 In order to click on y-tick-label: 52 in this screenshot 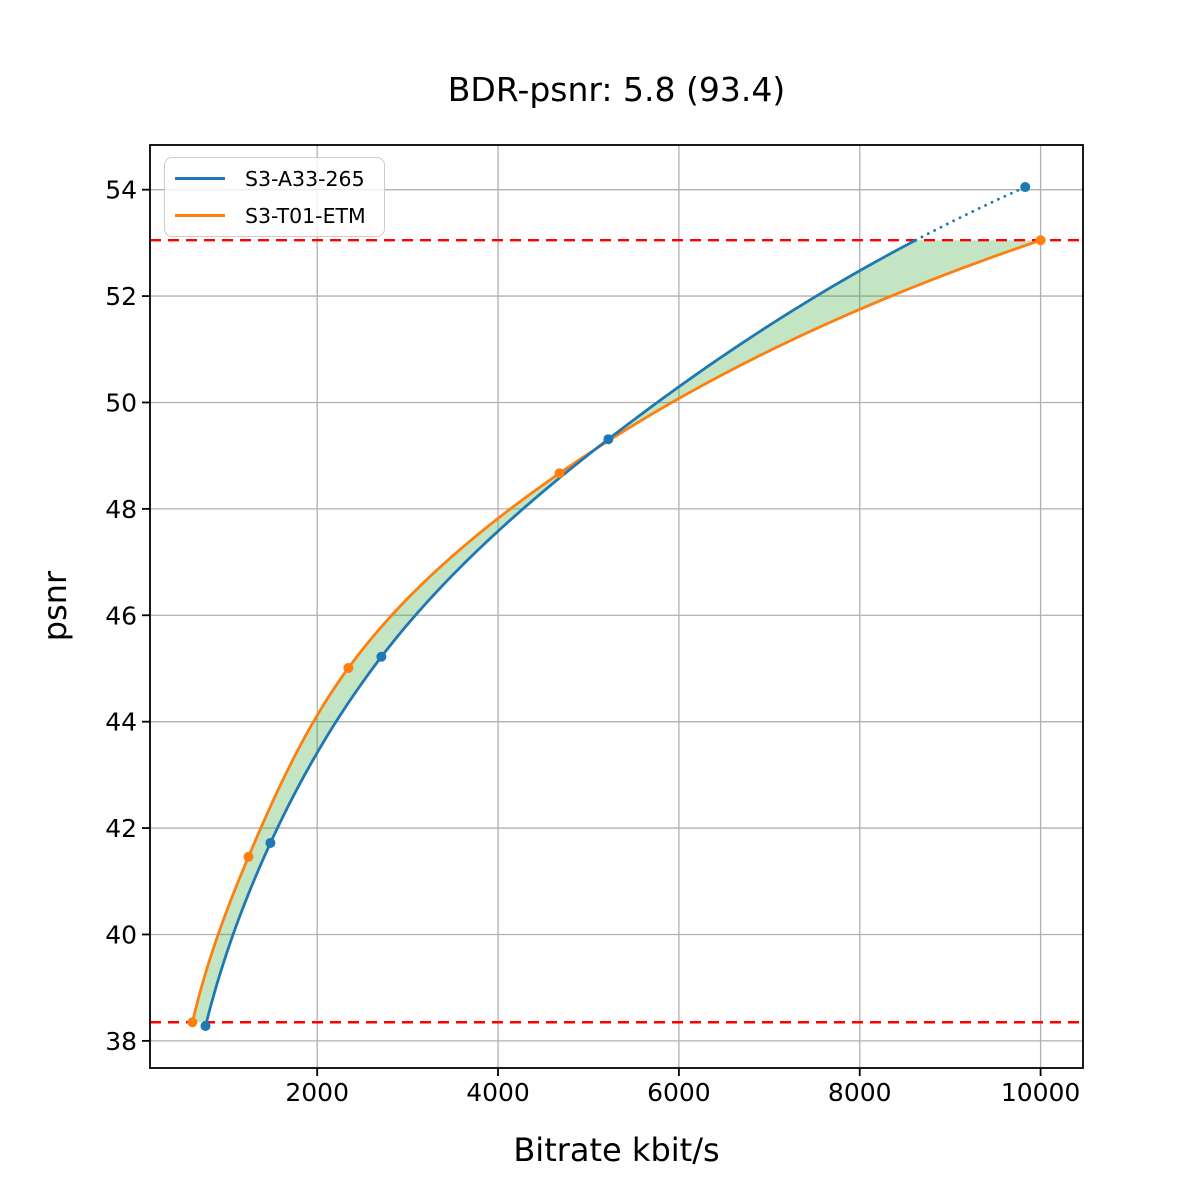, I will do `click(121, 296)`.